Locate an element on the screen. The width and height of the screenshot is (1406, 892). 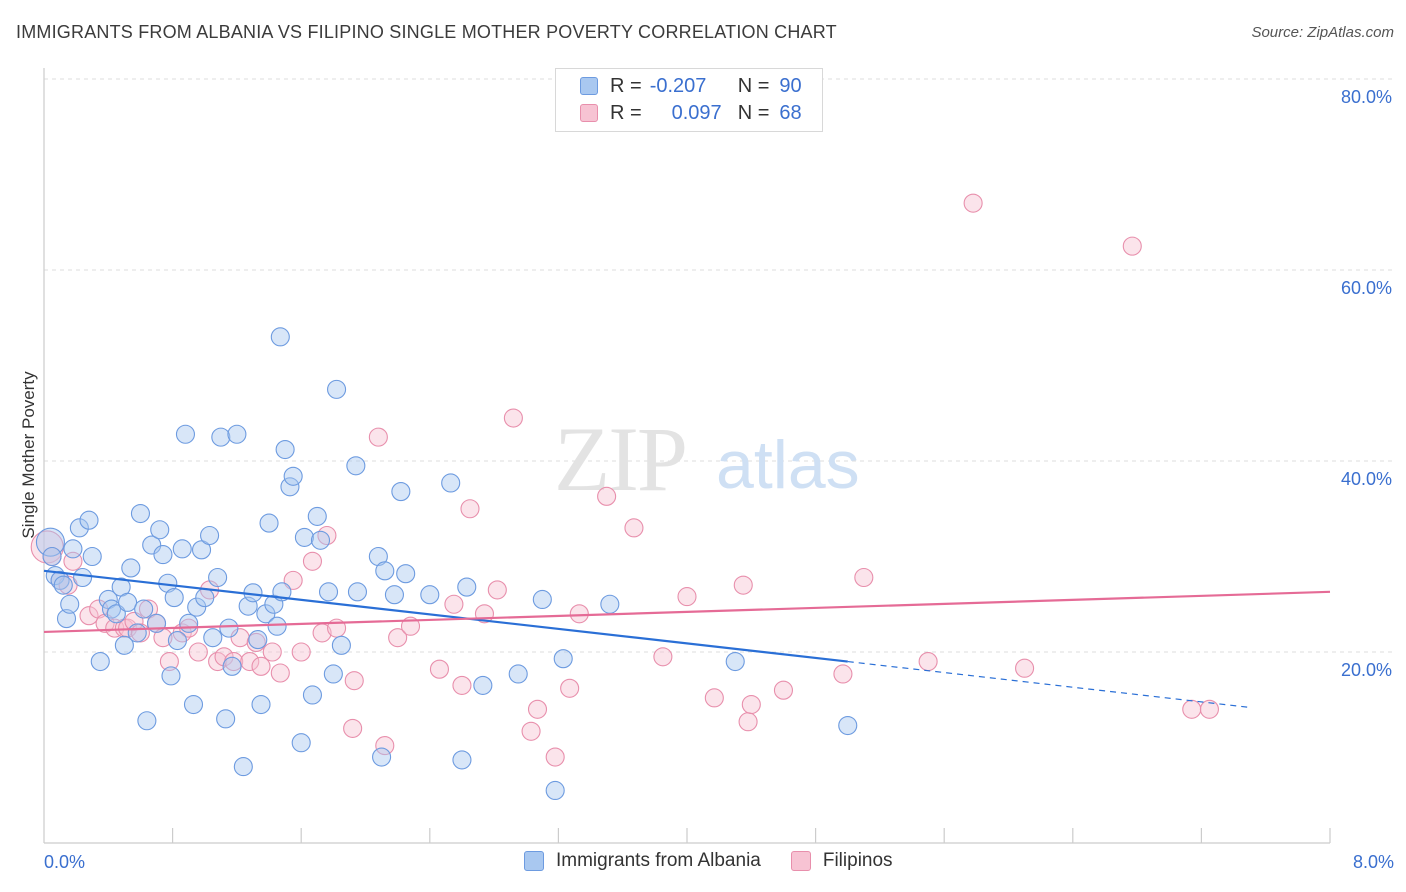
series-label-filipinos: Filipinos is located at coordinates (857, 860).